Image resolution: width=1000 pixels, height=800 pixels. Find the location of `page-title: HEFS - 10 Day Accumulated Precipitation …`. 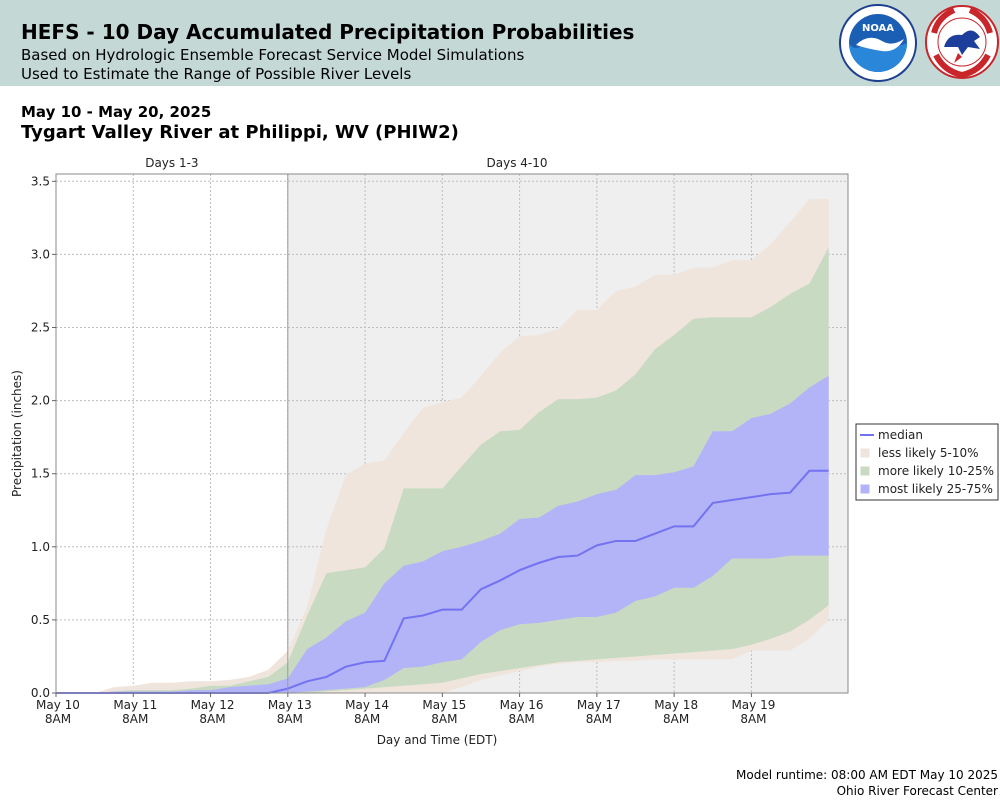

page-title: HEFS - 10 Day Accumulated Precipitation … is located at coordinates (328, 32).